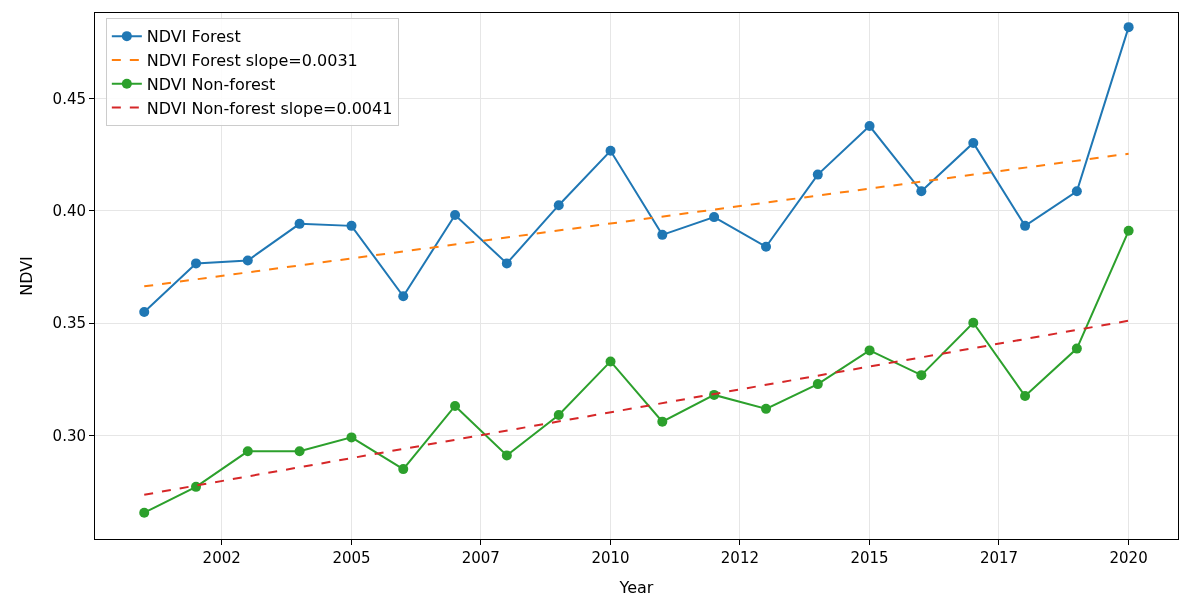 The width and height of the screenshot is (1193, 605). Describe the element at coordinates (252, 61) in the screenshot. I see `legend-label: NDVI Forest slope=0.0031` at that location.